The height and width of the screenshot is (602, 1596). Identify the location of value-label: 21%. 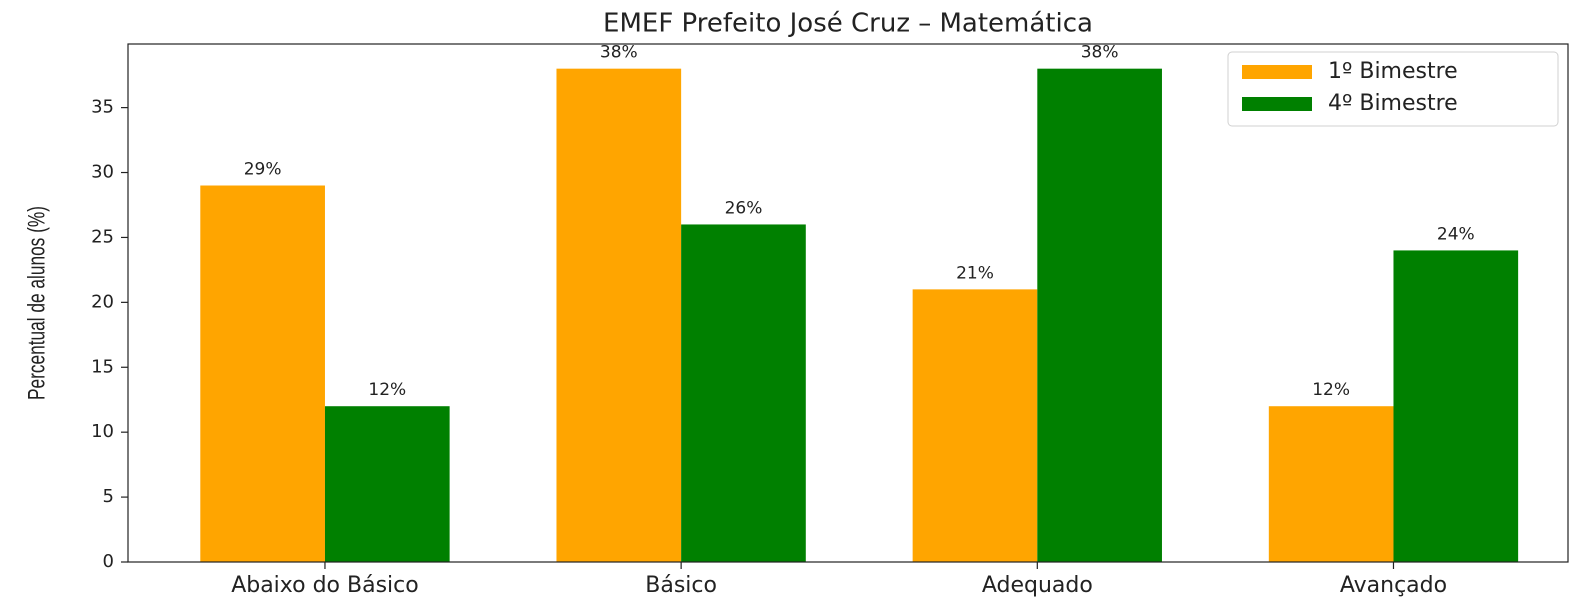
(975, 273).